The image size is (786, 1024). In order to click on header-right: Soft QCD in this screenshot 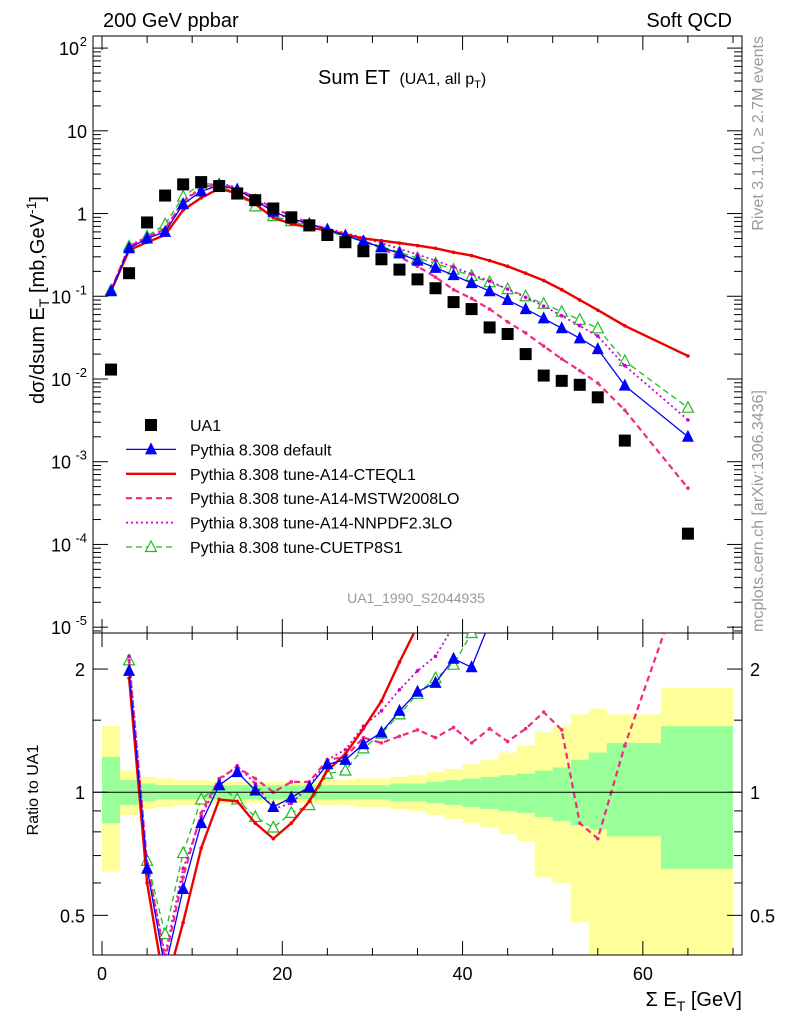, I will do `click(689, 21)`.